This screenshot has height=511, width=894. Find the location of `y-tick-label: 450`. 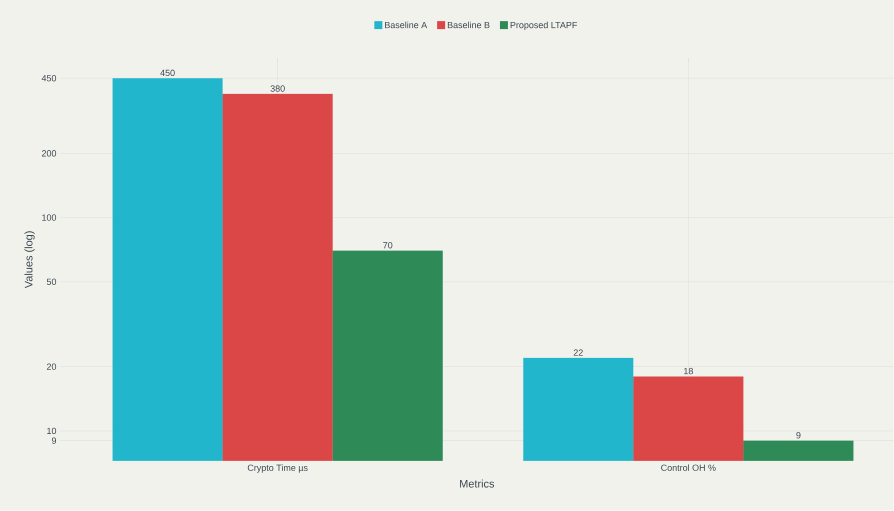

y-tick-label: 450 is located at coordinates (49, 78).